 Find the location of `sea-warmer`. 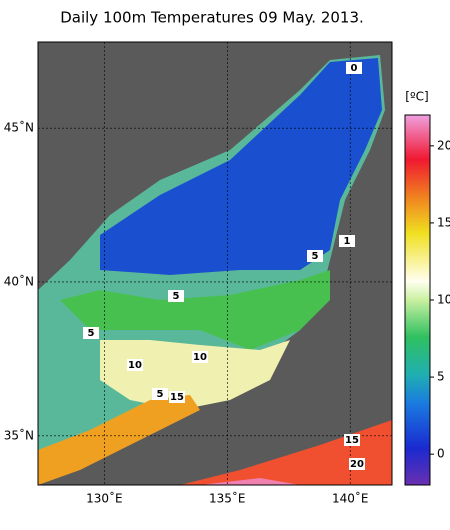

sea-warmer is located at coordinates (195, 375).